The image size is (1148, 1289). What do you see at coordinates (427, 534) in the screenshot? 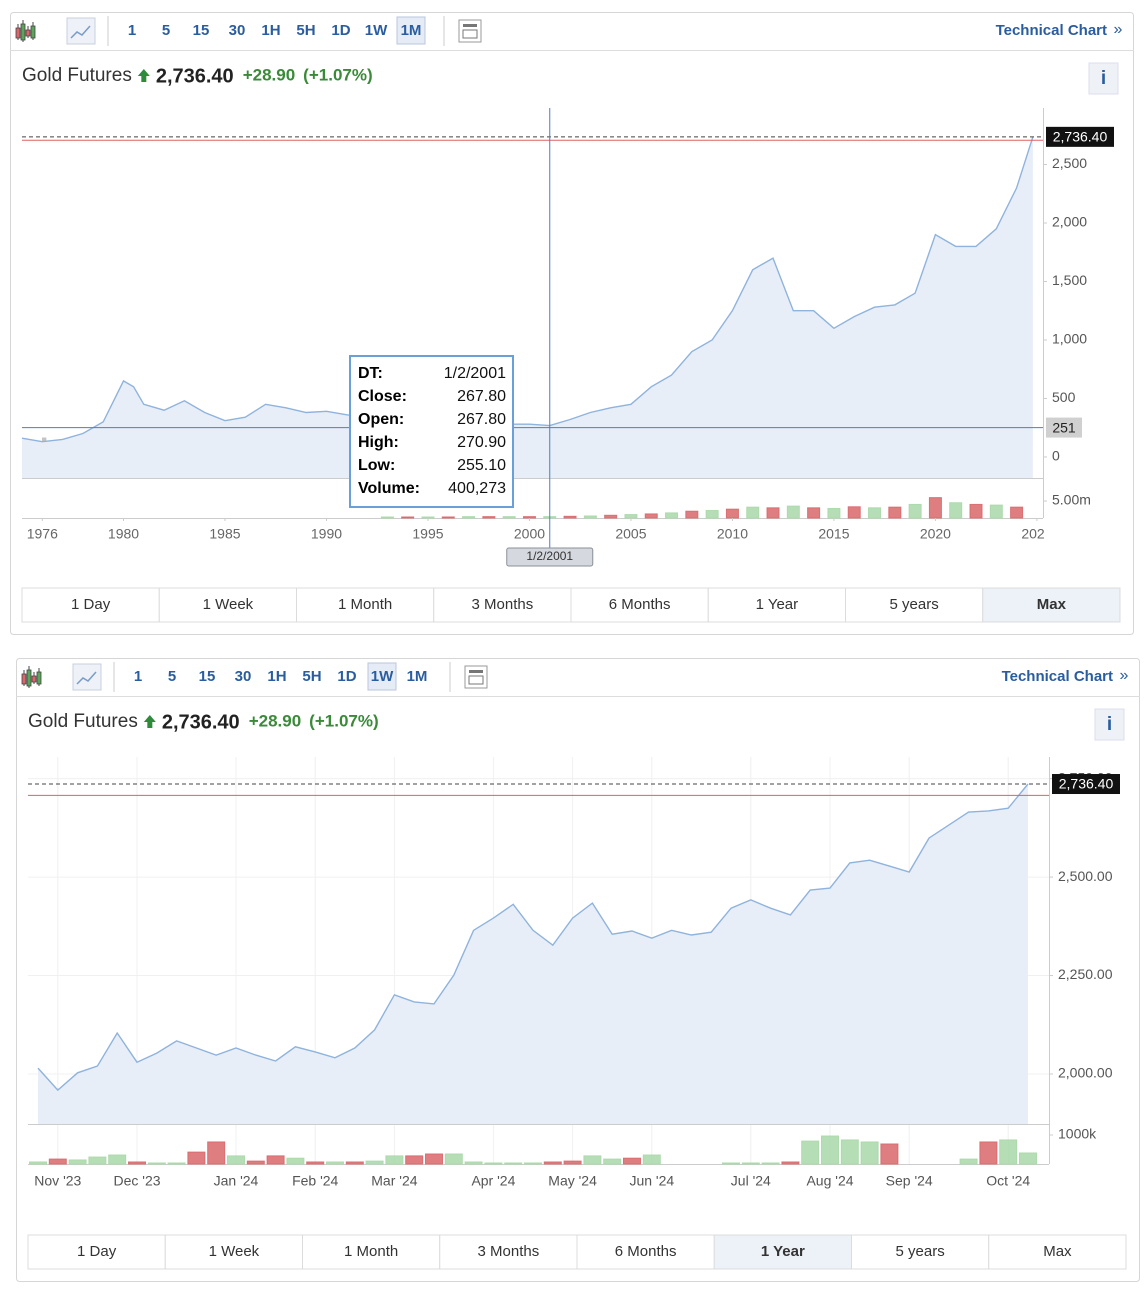
I see `x-tick-label: 1995` at bounding box center [427, 534].